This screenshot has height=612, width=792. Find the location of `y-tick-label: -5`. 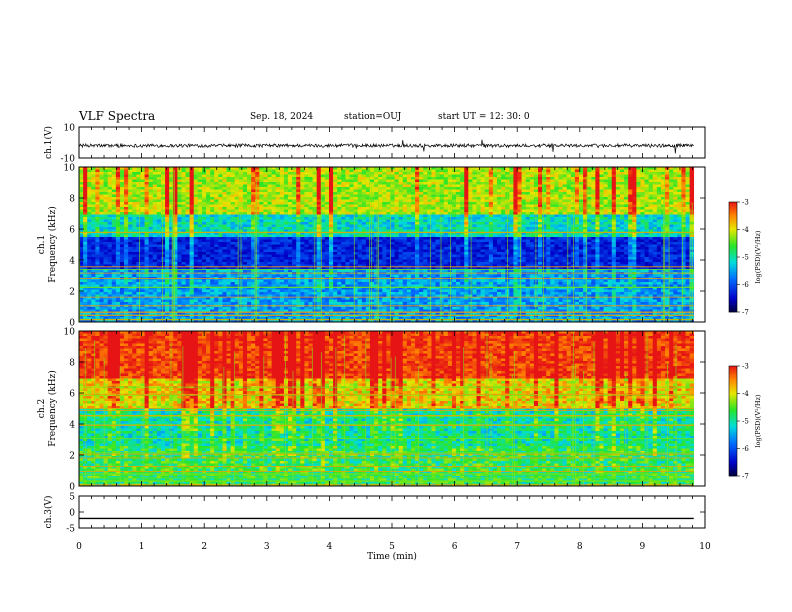

y-tick-label: -5 is located at coordinates (70, 530).